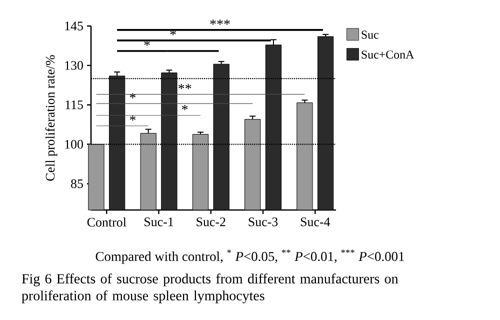 The image size is (500, 320). What do you see at coordinates (159, 222) in the screenshot?
I see `x-tick-label: Suc-1` at bounding box center [159, 222].